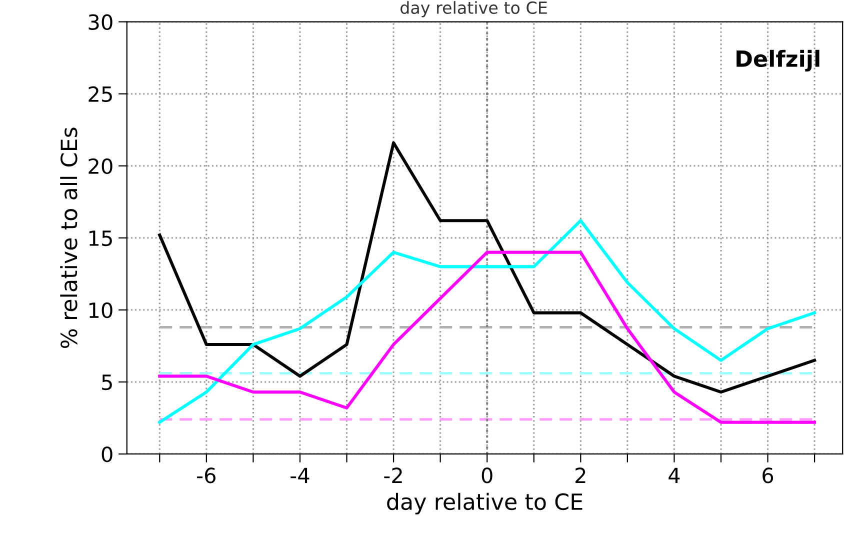 Image resolution: width=846 pixels, height=545 pixels. I want to click on y-tick-label: 25, so click(100, 94).